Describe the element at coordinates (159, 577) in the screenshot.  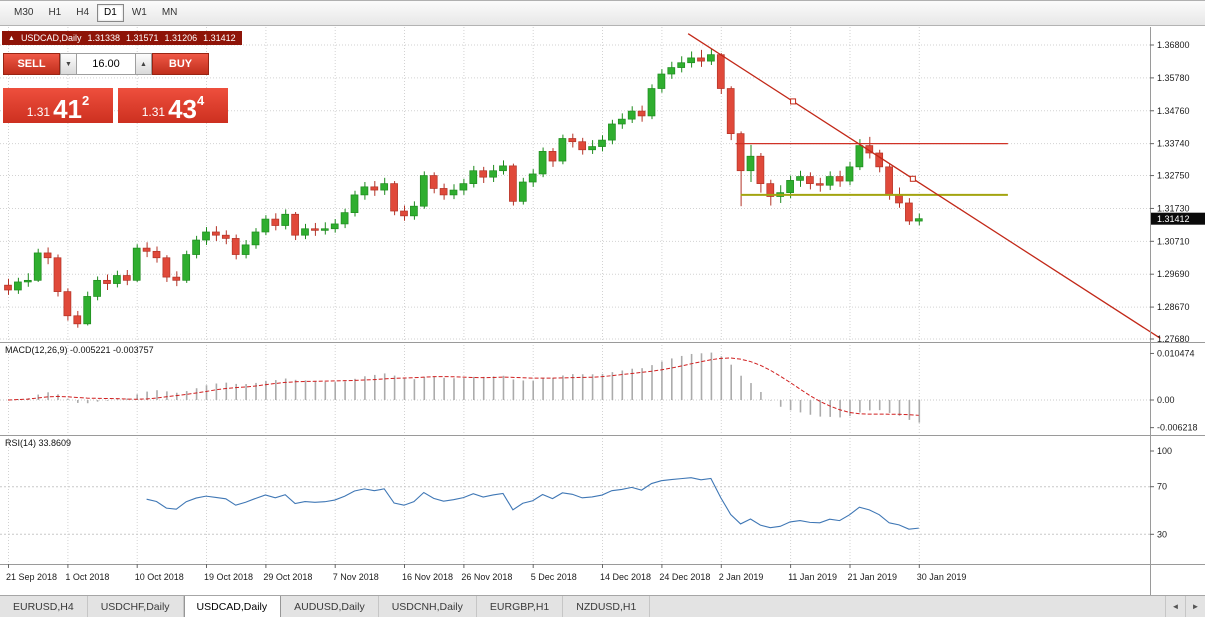
I see `svg-text: 10 Oct 2018` at that location.